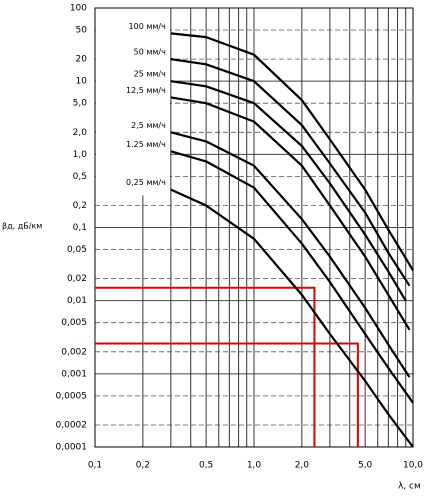 This screenshot has width=436, height=504. I want to click on x-tick-label: 0,1, so click(95, 466).